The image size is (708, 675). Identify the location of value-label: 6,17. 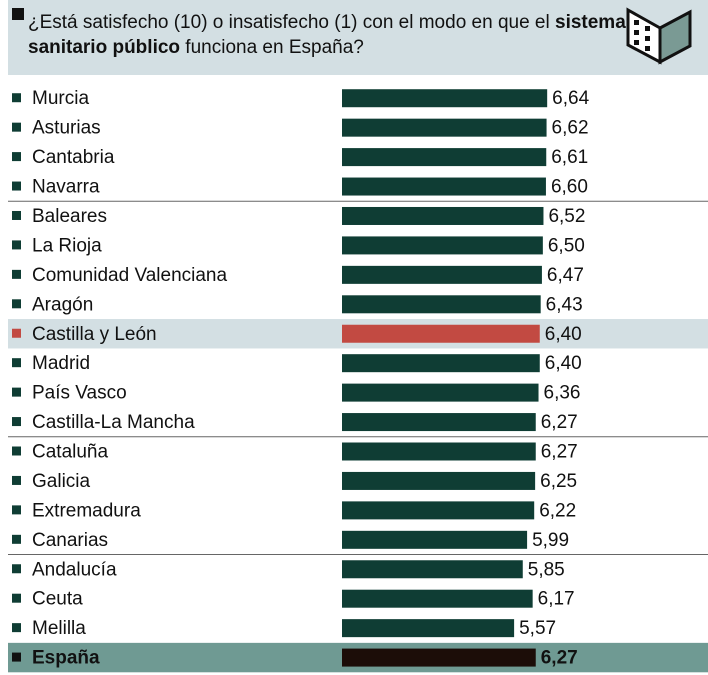
(556, 599).